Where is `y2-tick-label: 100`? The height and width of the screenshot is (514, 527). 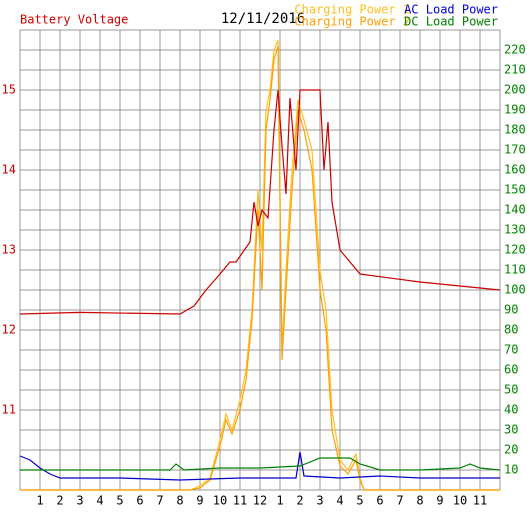 y2-tick-label: 100 is located at coordinates (515, 290).